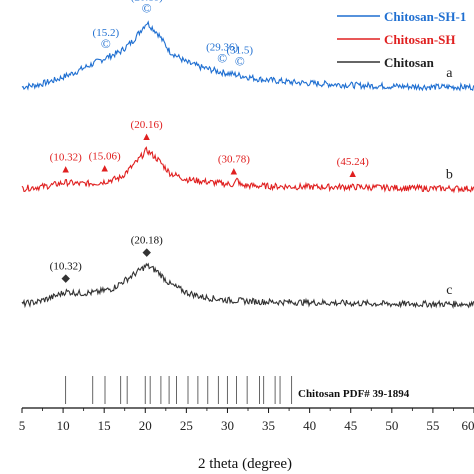 Image resolution: width=474 pixels, height=474 pixels. What do you see at coordinates (147, 125) in the screenshot?
I see `peak-label-b-2: (20.16)` at bounding box center [147, 125].